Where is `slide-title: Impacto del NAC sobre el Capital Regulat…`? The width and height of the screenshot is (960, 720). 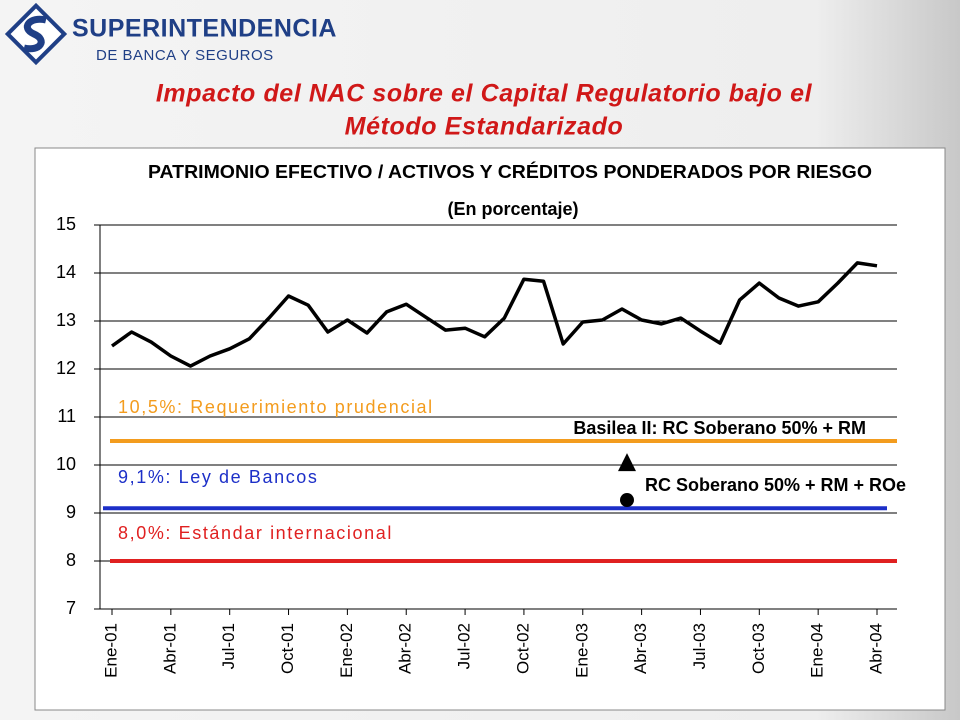
slide-title: Impacto del NAC sobre el Capital Regulat… is located at coordinates (484, 94).